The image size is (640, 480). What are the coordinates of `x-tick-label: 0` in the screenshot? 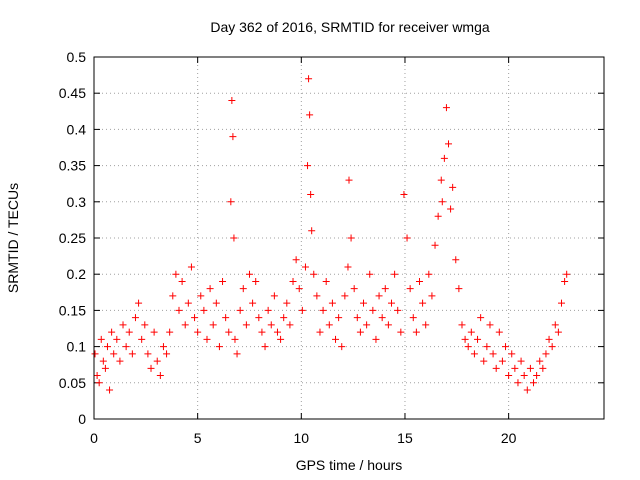 It's located at (94, 438).